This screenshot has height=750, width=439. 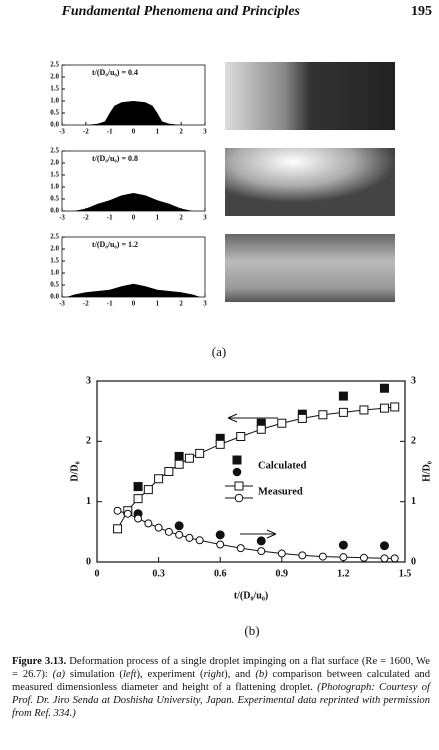 What do you see at coordinates (280, 491) in the screenshot?
I see `legend-label: Measured` at bounding box center [280, 491].